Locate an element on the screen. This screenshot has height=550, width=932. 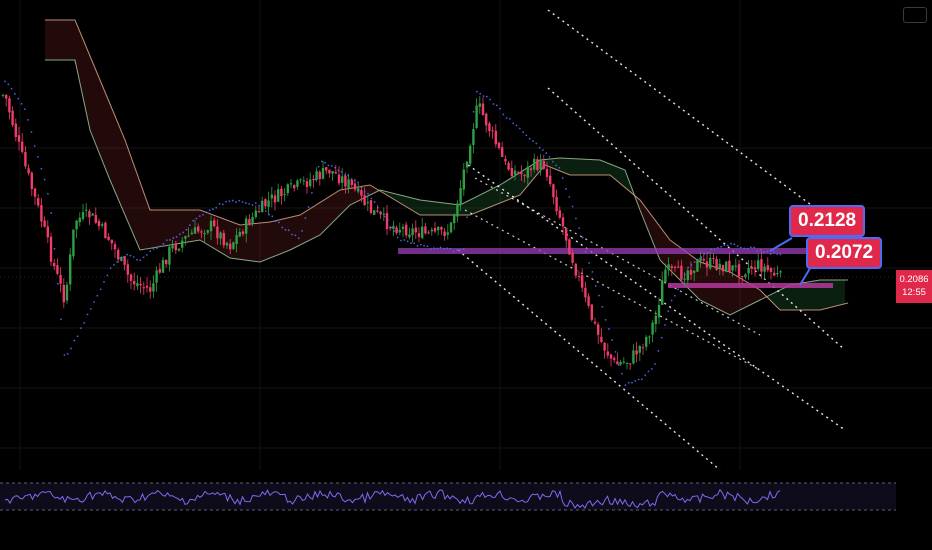
callout-upper-value: 0.2128 is located at coordinates (827, 220).